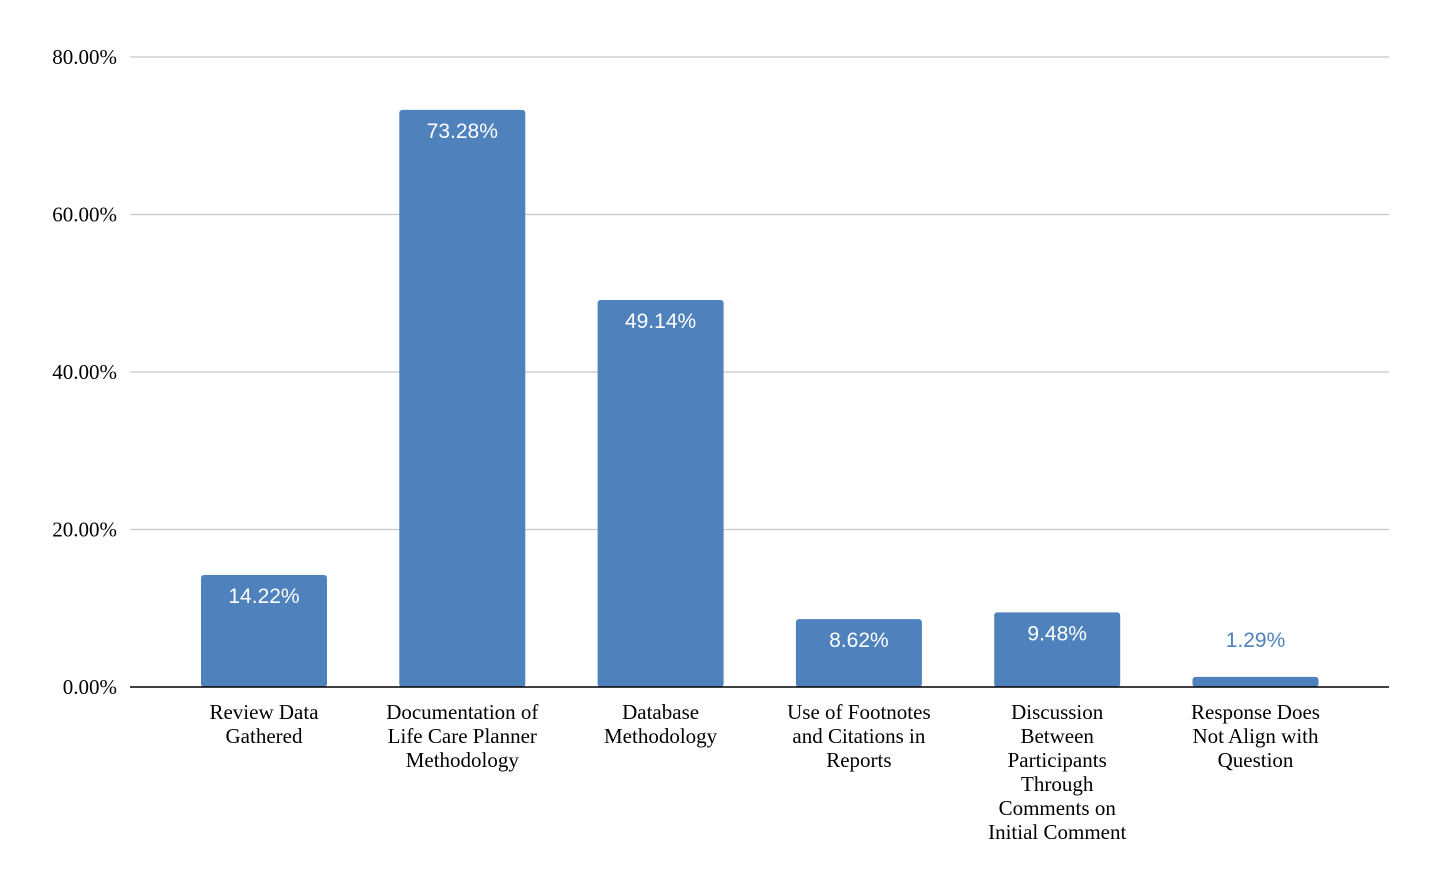  I want to click on category-label-line: Through, so click(1057, 784).